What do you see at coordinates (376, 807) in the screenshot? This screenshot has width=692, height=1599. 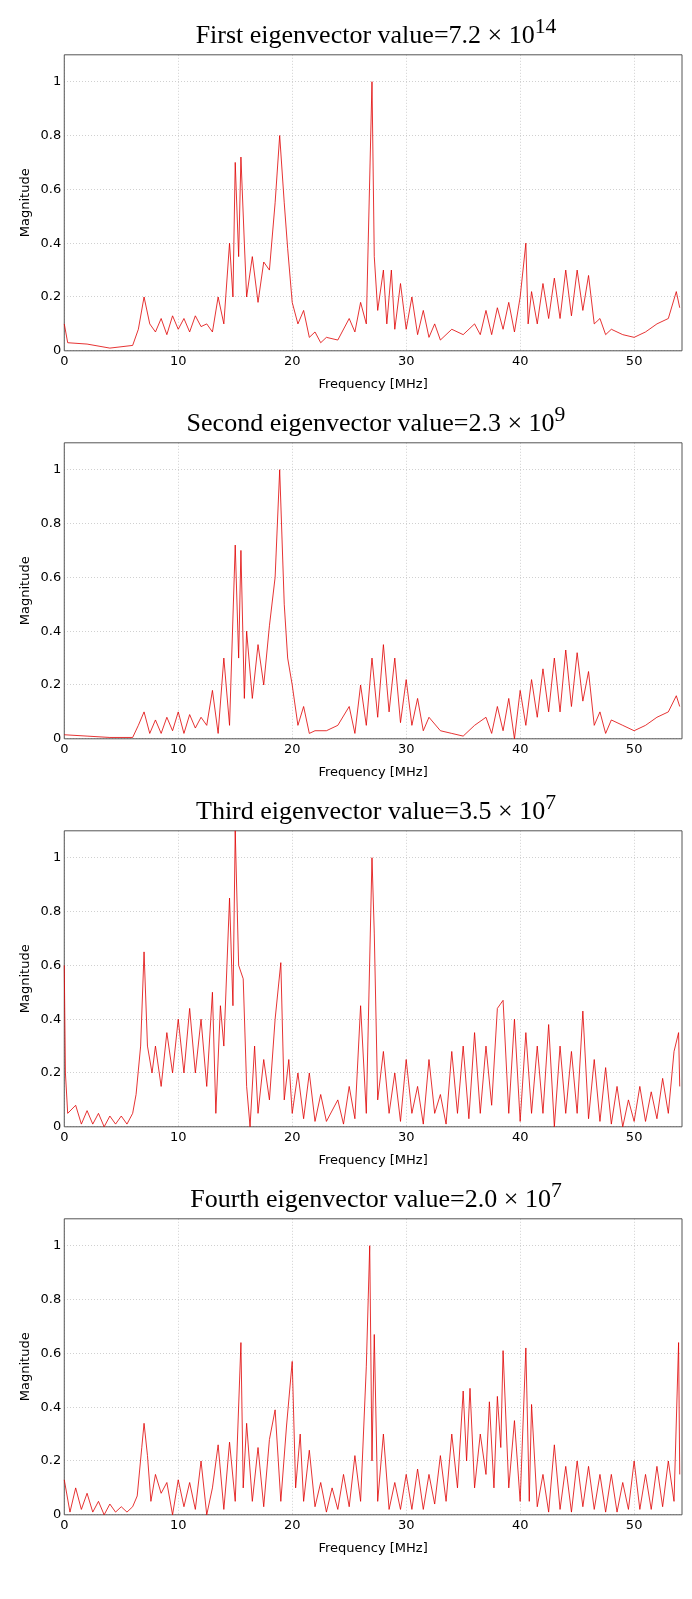 I see `chart-title: Third eigenvector value=3.5 × 10$^{7}$` at bounding box center [376, 807].